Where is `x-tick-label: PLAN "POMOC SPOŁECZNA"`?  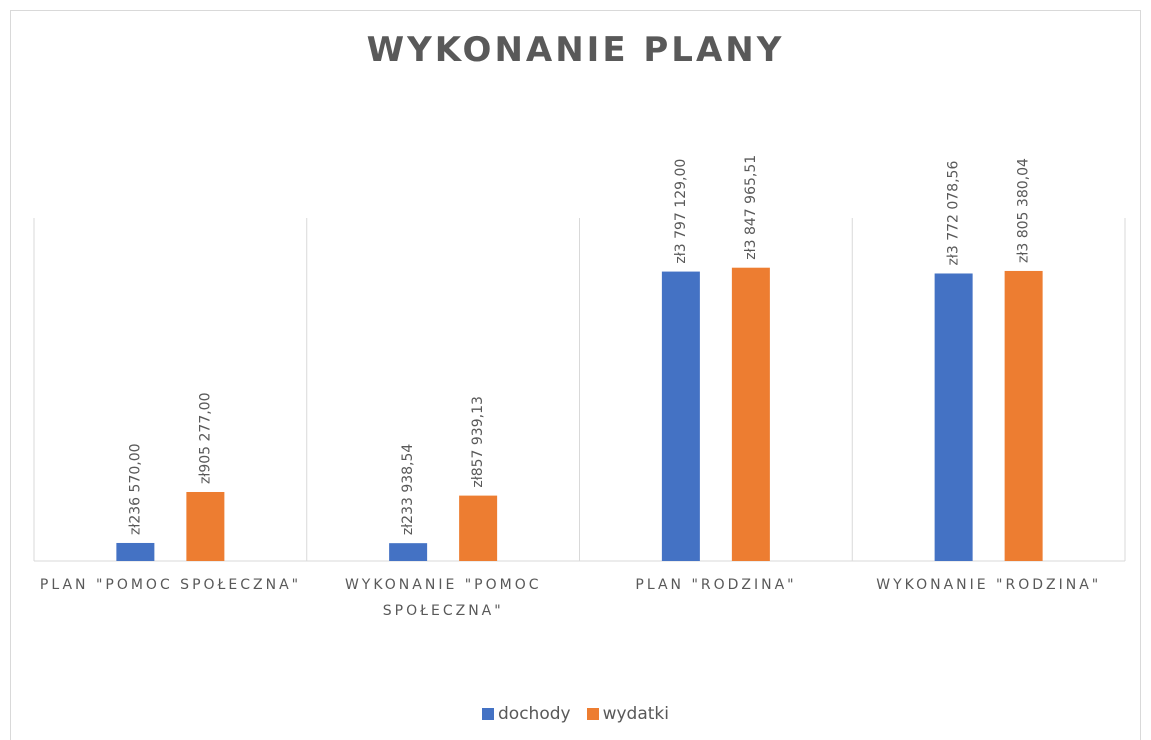
x-tick-label: PLAN "POMOC SPOŁECZNA" is located at coordinates (170, 585).